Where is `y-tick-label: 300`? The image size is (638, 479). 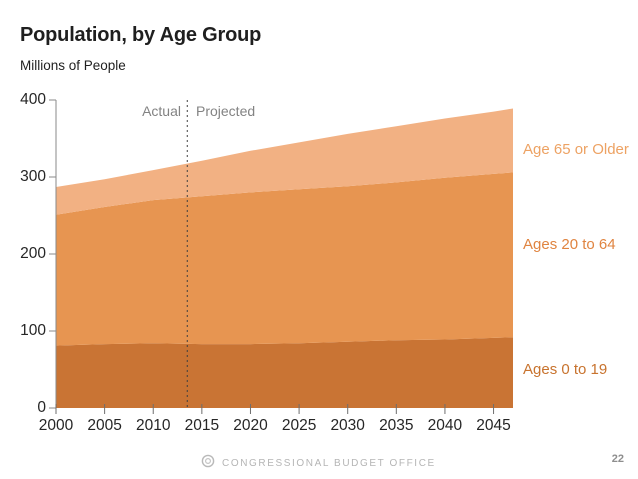 y-tick-label: 300 is located at coordinates (33, 176).